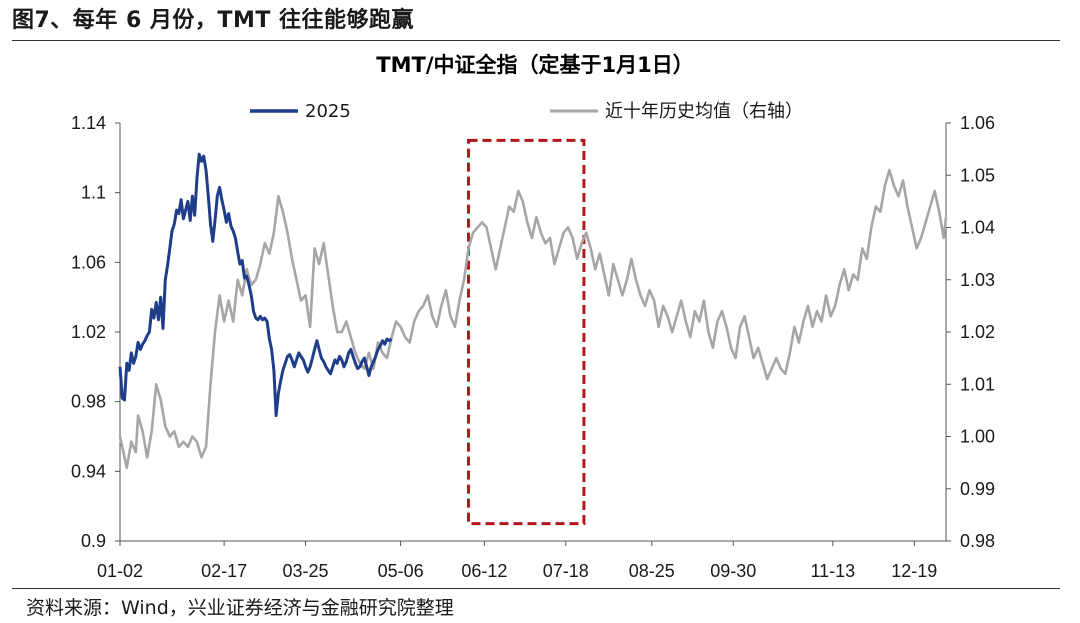 The height and width of the screenshot is (623, 1080). I want to click on source-note: 资料来源：Wind，兴业证券经济与金融研究院整理, so click(240, 608).